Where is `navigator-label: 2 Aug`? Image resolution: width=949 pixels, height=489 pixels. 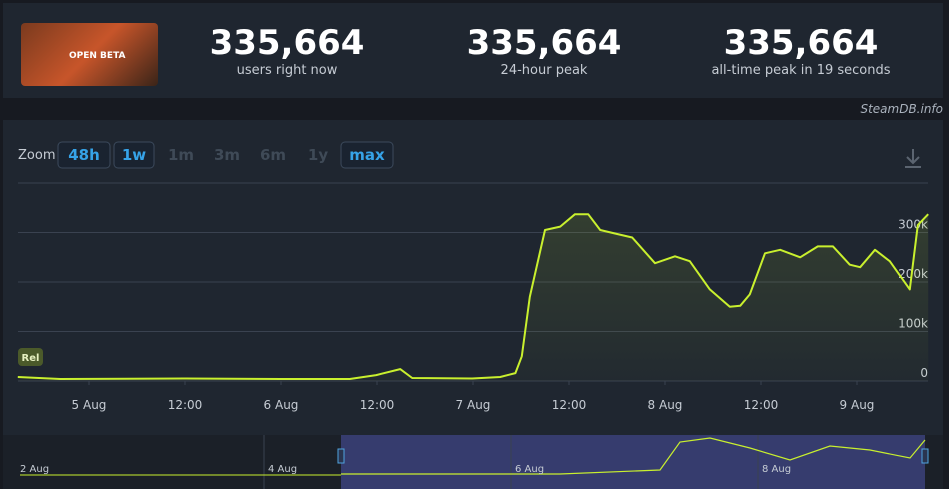
navigator-label: 2 Aug is located at coordinates (34, 469).